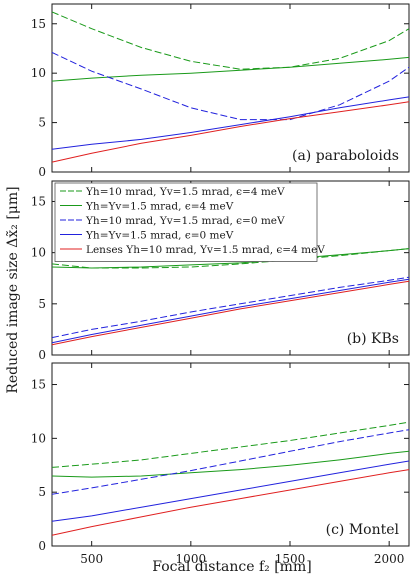 This screenshot has height=578, width=415. Describe the element at coordinates (373, 339) in the screenshot. I see `panel-label: (b) KBs` at that location.